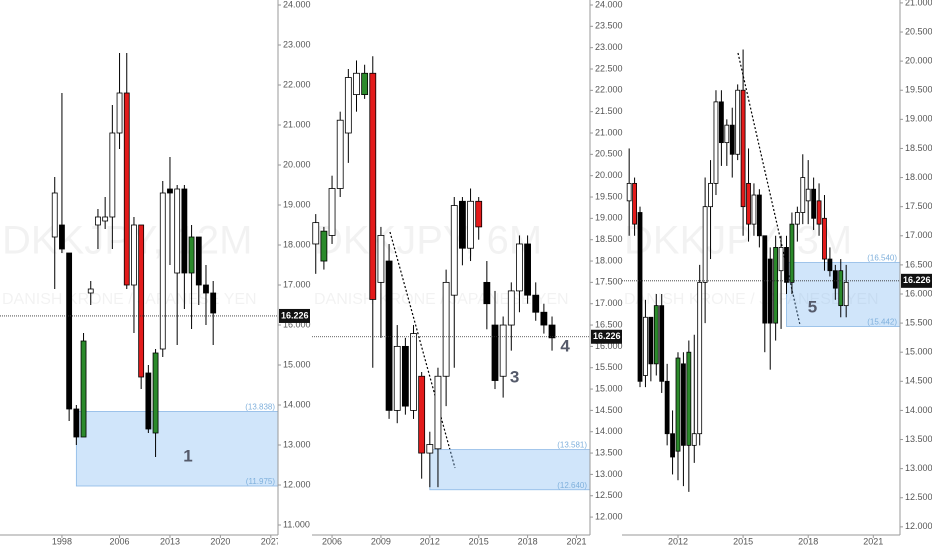 The image size is (932, 550). I want to click on y-tick-label: 21.000, so click(297, 124).